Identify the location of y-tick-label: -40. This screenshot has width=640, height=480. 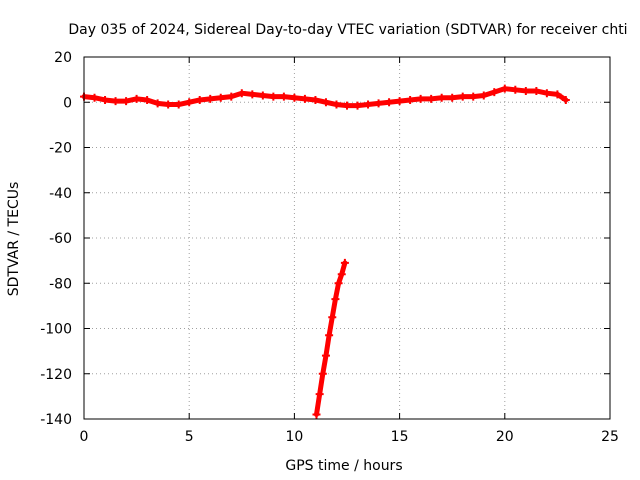
(60, 194).